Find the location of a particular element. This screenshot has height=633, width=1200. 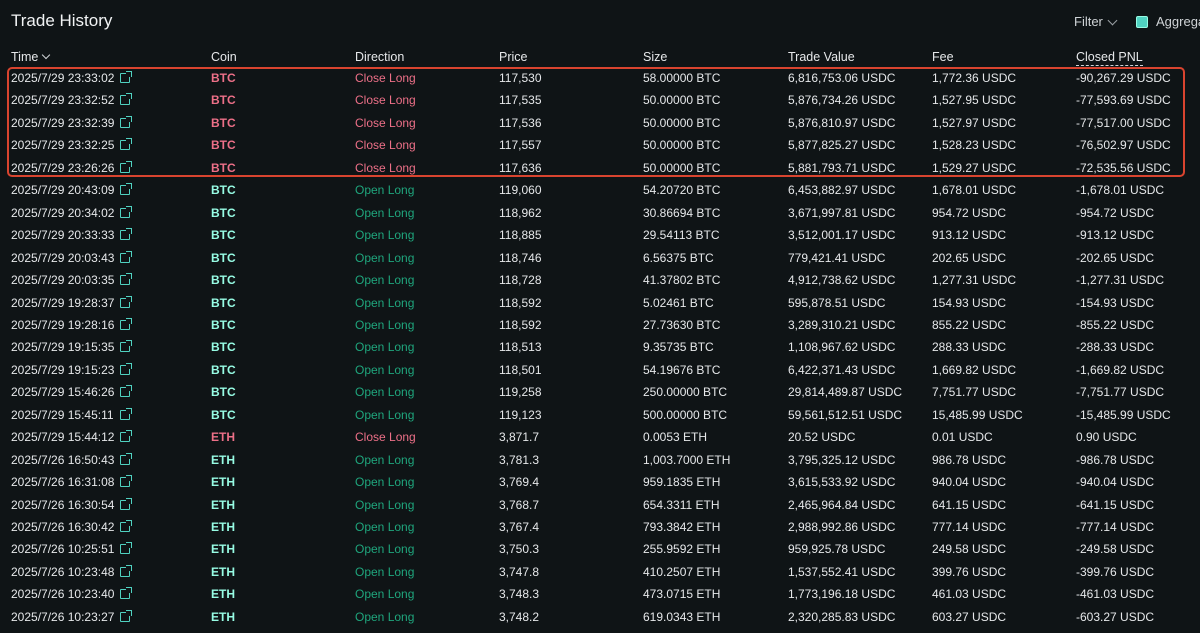

size: 255.9592 ETH is located at coordinates (682, 549).